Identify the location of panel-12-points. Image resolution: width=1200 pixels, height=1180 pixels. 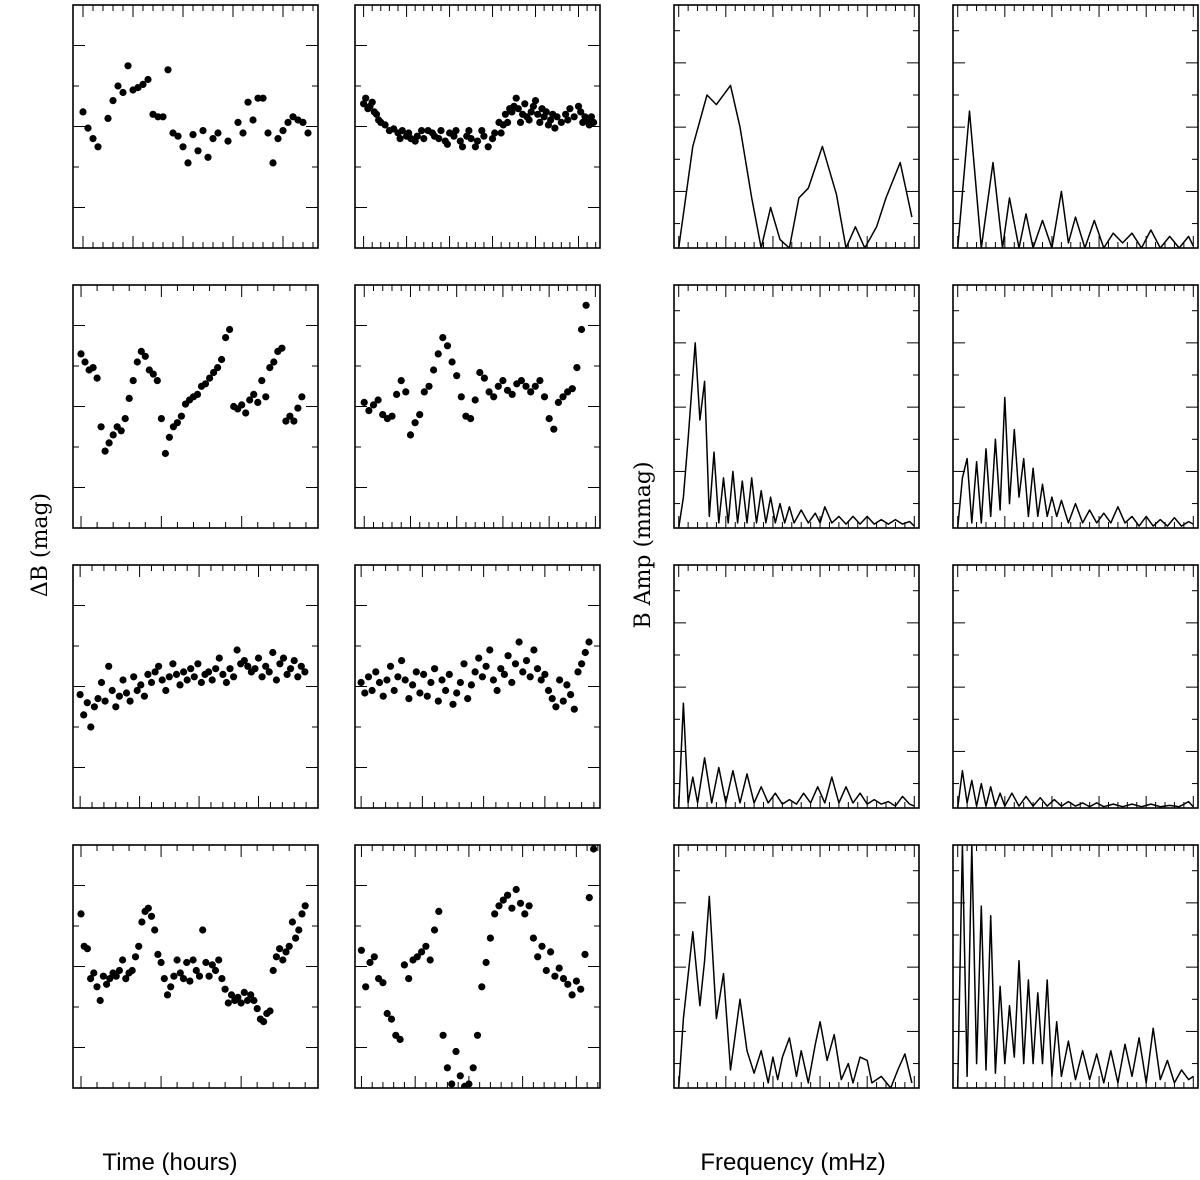
(193, 964).